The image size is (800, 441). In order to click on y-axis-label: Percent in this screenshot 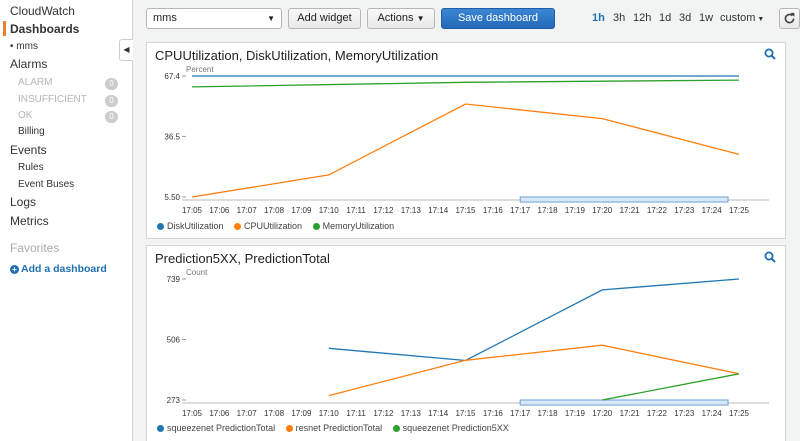, I will do `click(200, 69)`.